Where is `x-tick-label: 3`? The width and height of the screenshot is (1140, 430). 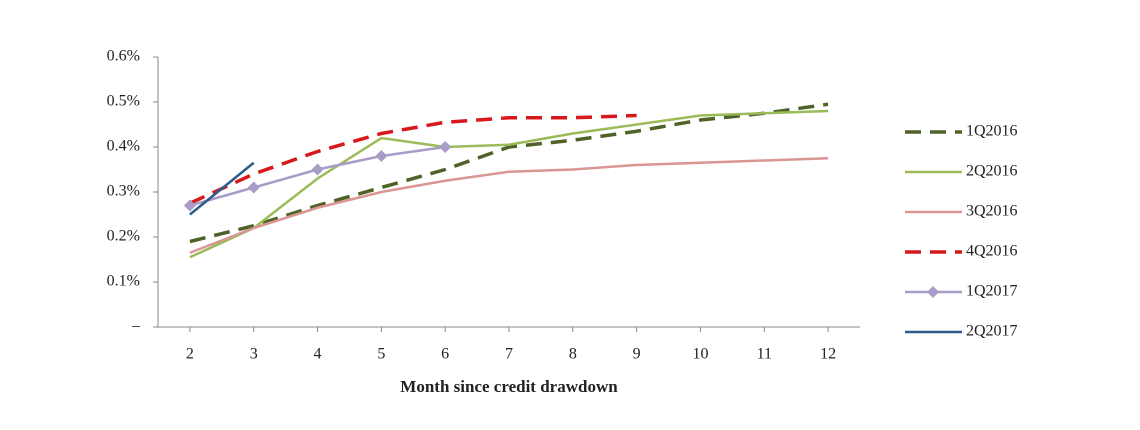
x-tick-label: 3 is located at coordinates (254, 354).